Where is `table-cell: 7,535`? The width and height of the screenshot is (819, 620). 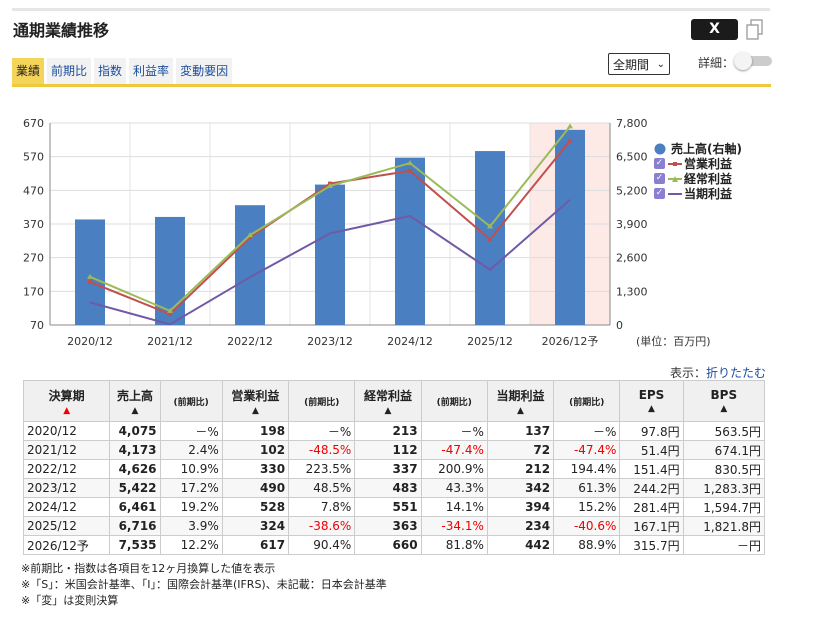
table-cell: 7,535 is located at coordinates (135, 545).